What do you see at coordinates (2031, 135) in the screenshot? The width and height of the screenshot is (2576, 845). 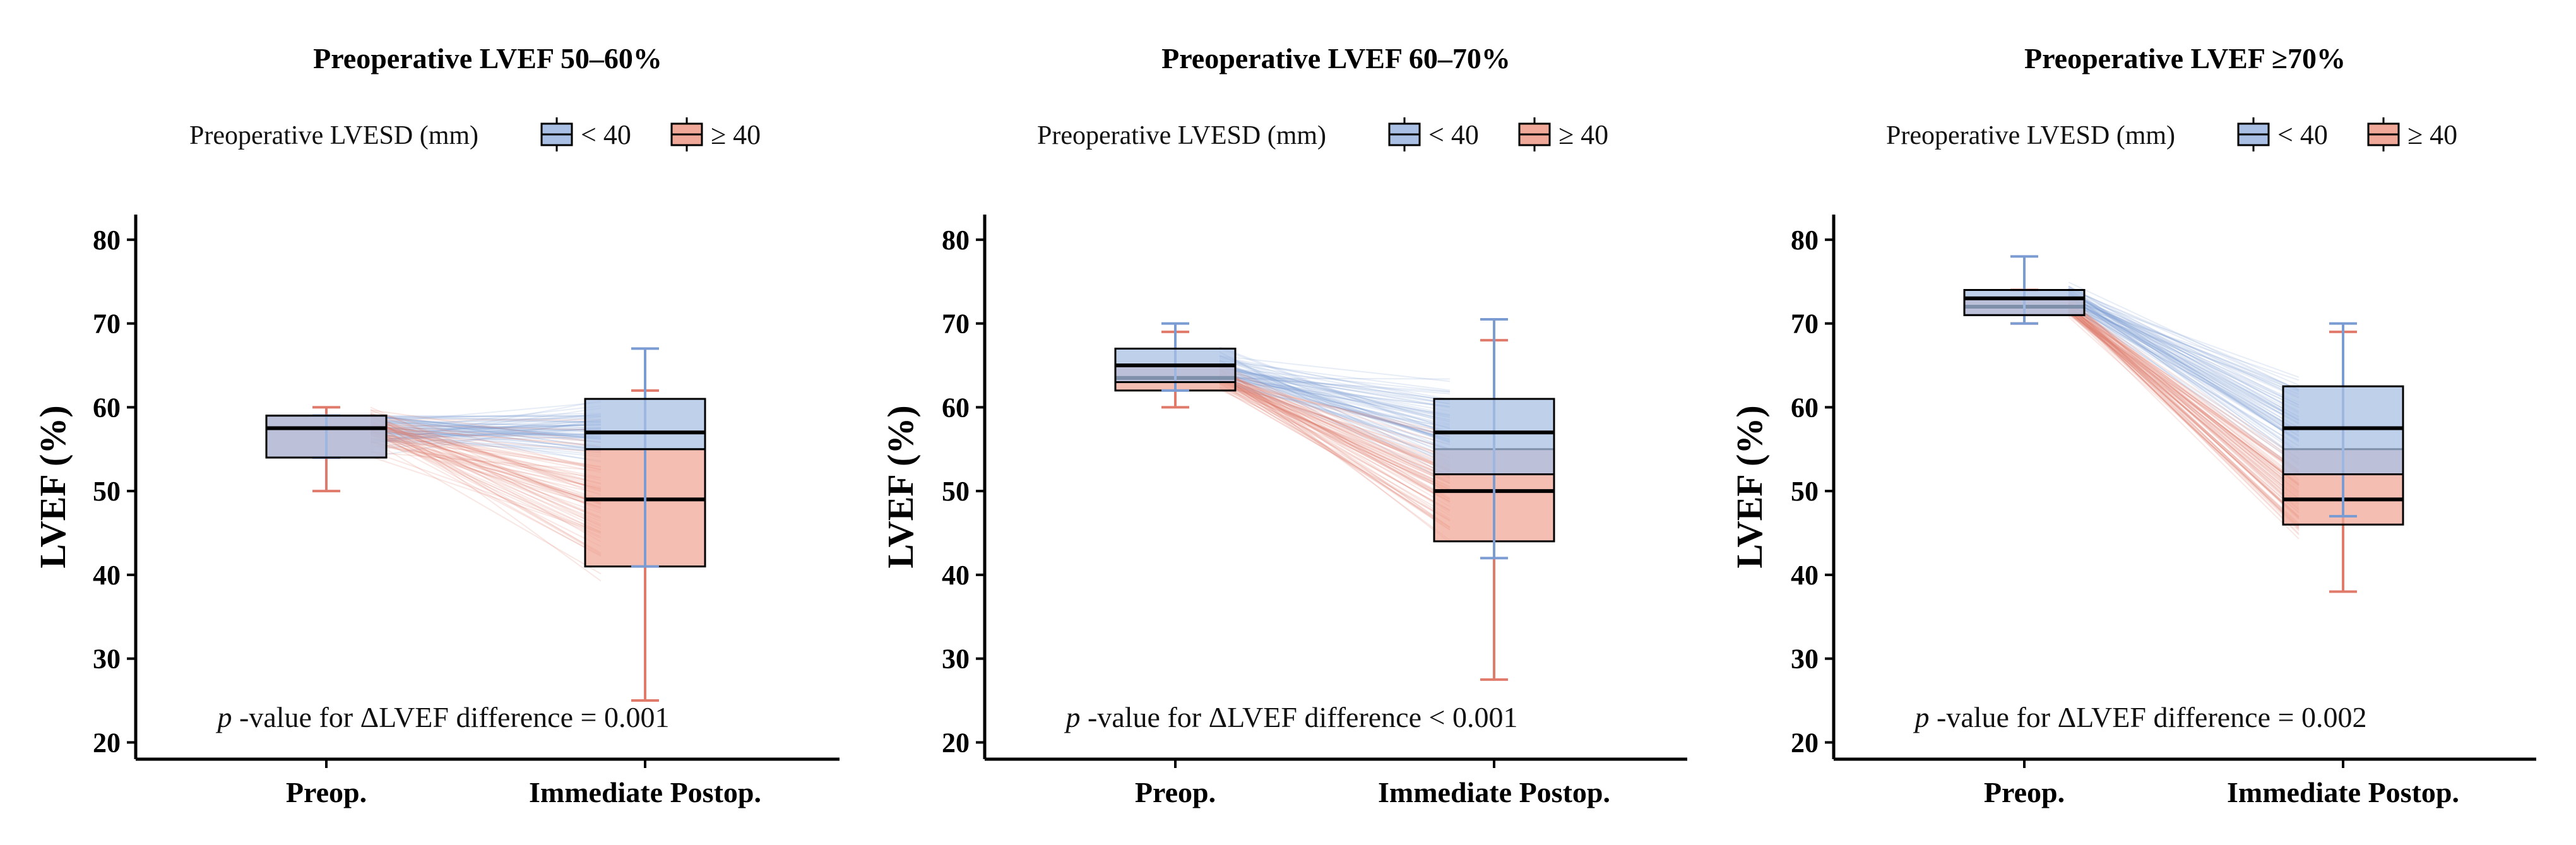 I see `legend-title: Preoperative LVESD (mm)` at bounding box center [2031, 135].